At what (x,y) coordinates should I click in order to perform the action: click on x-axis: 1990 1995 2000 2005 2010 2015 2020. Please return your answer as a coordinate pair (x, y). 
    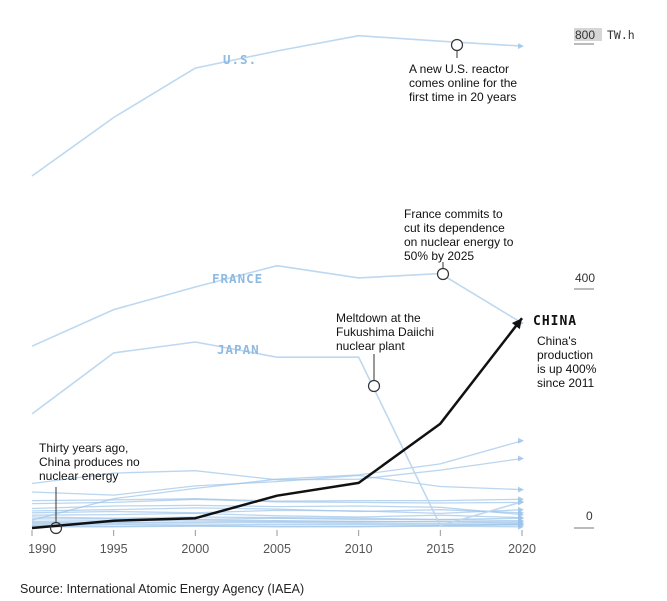
    Looking at the image, I should click on (282, 543).